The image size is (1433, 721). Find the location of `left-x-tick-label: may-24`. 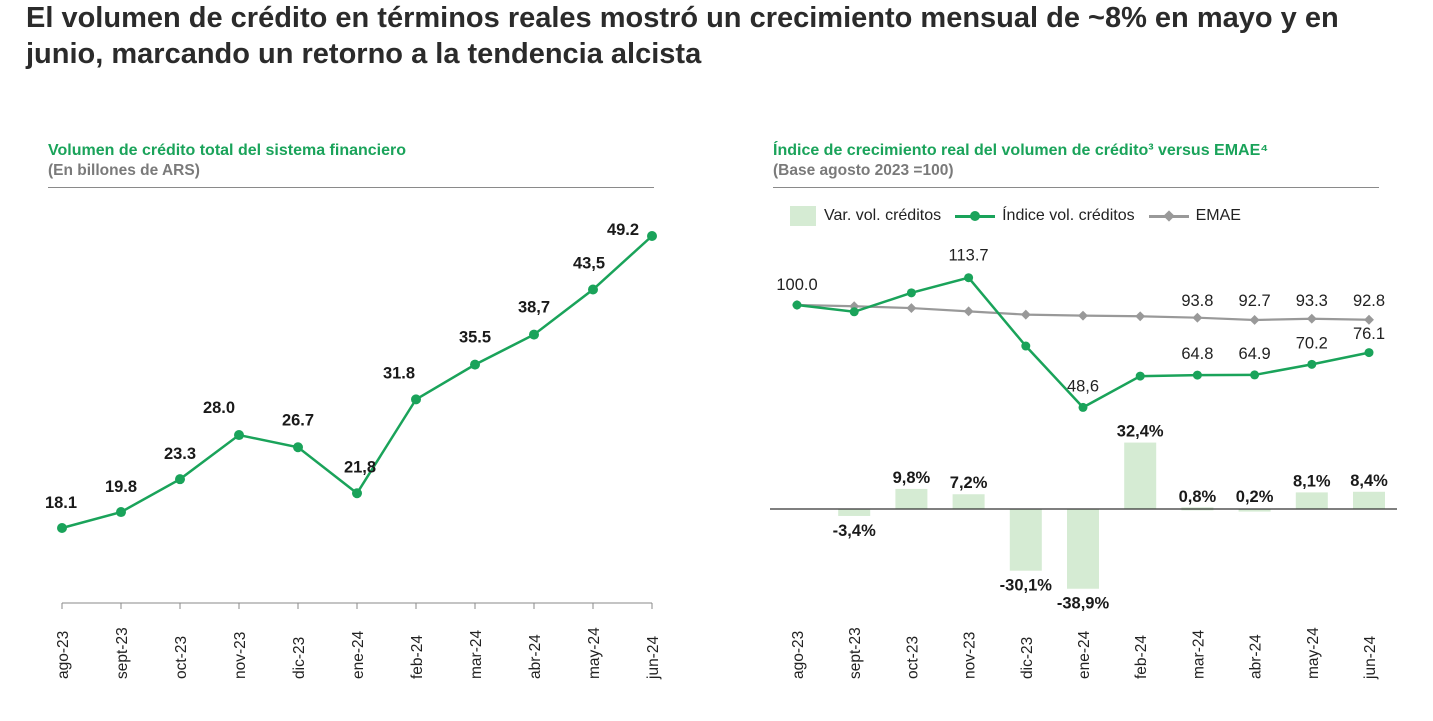

left-x-tick-label: may-24 is located at coordinates (594, 653).